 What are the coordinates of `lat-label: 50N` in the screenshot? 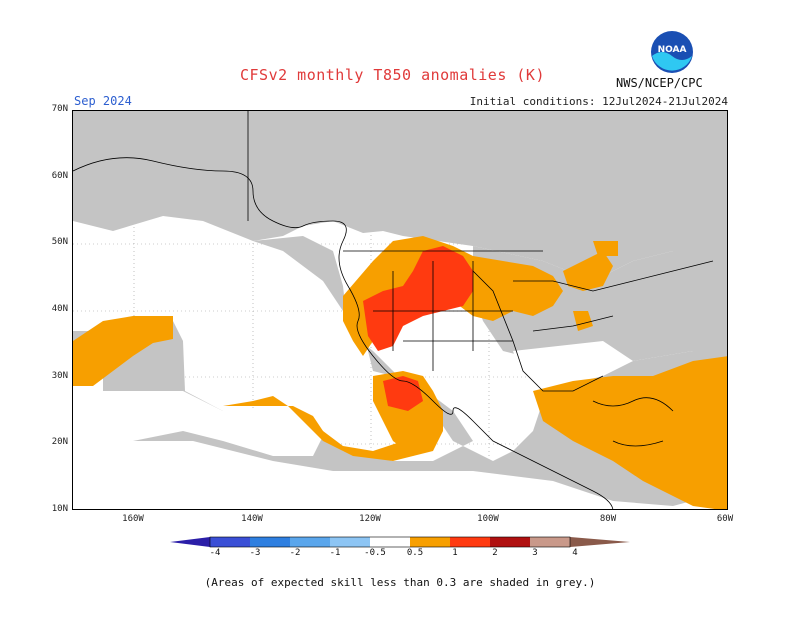 It's located at (59, 242).